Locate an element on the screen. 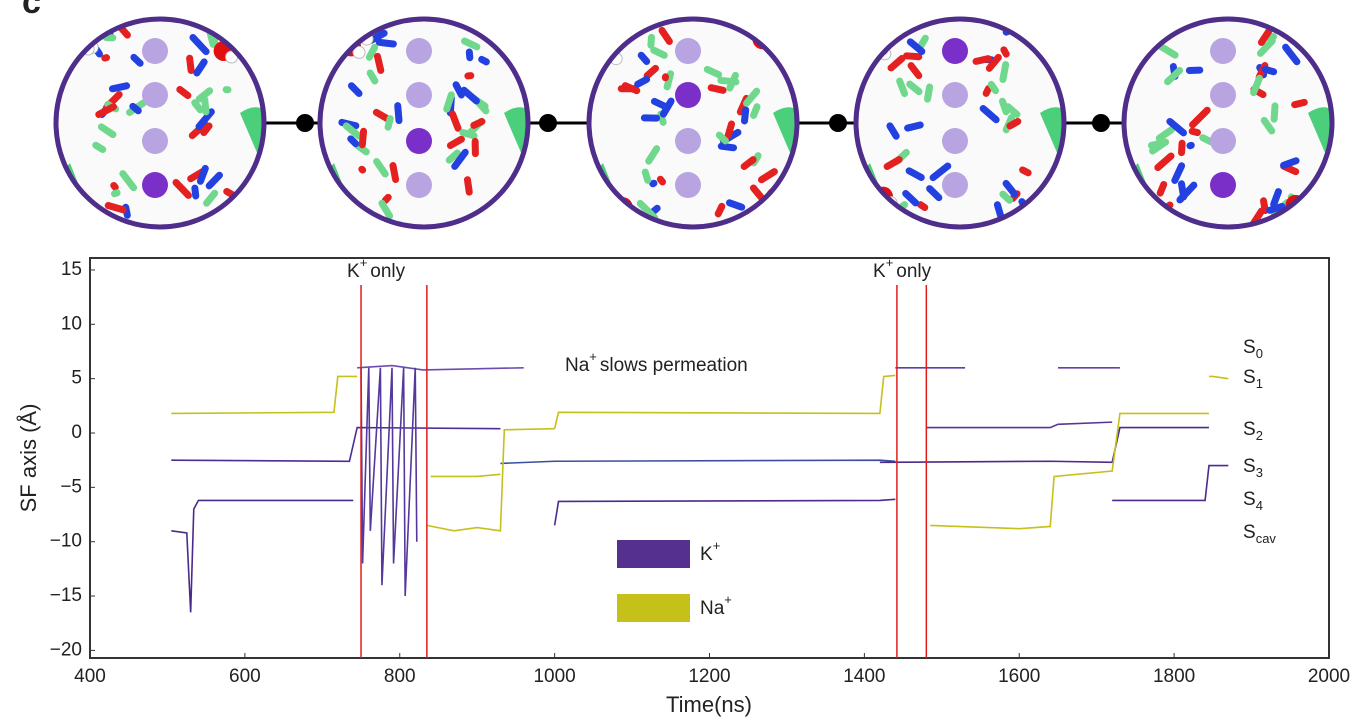  snapshot-bg is located at coordinates (693, 123).